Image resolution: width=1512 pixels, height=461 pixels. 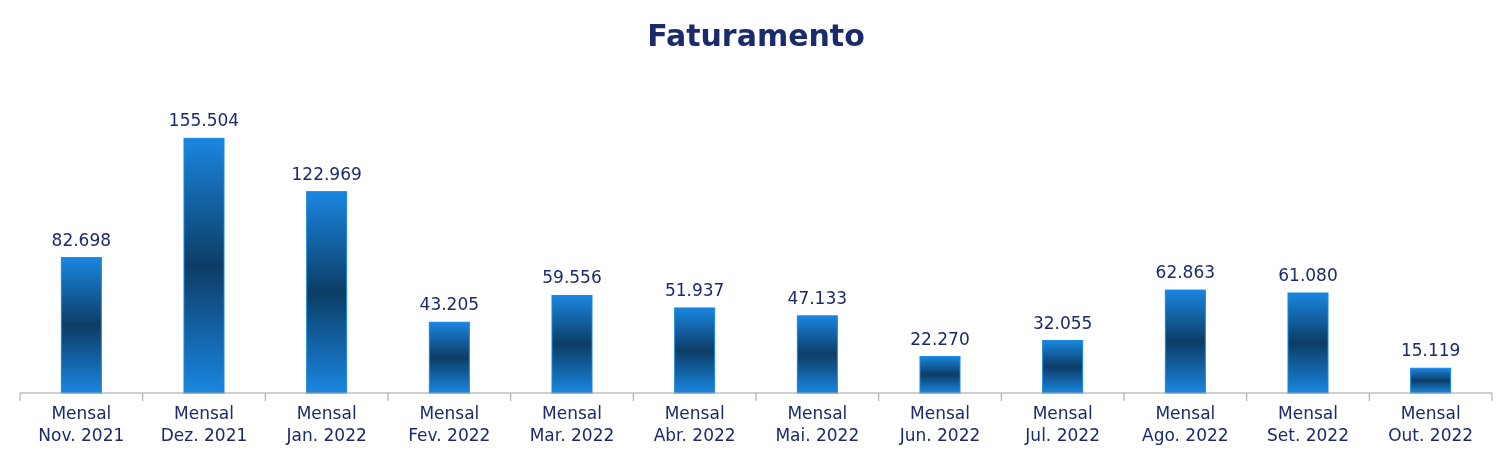 What do you see at coordinates (1430, 350) in the screenshot?
I see `data-label: 15.119` at bounding box center [1430, 350].